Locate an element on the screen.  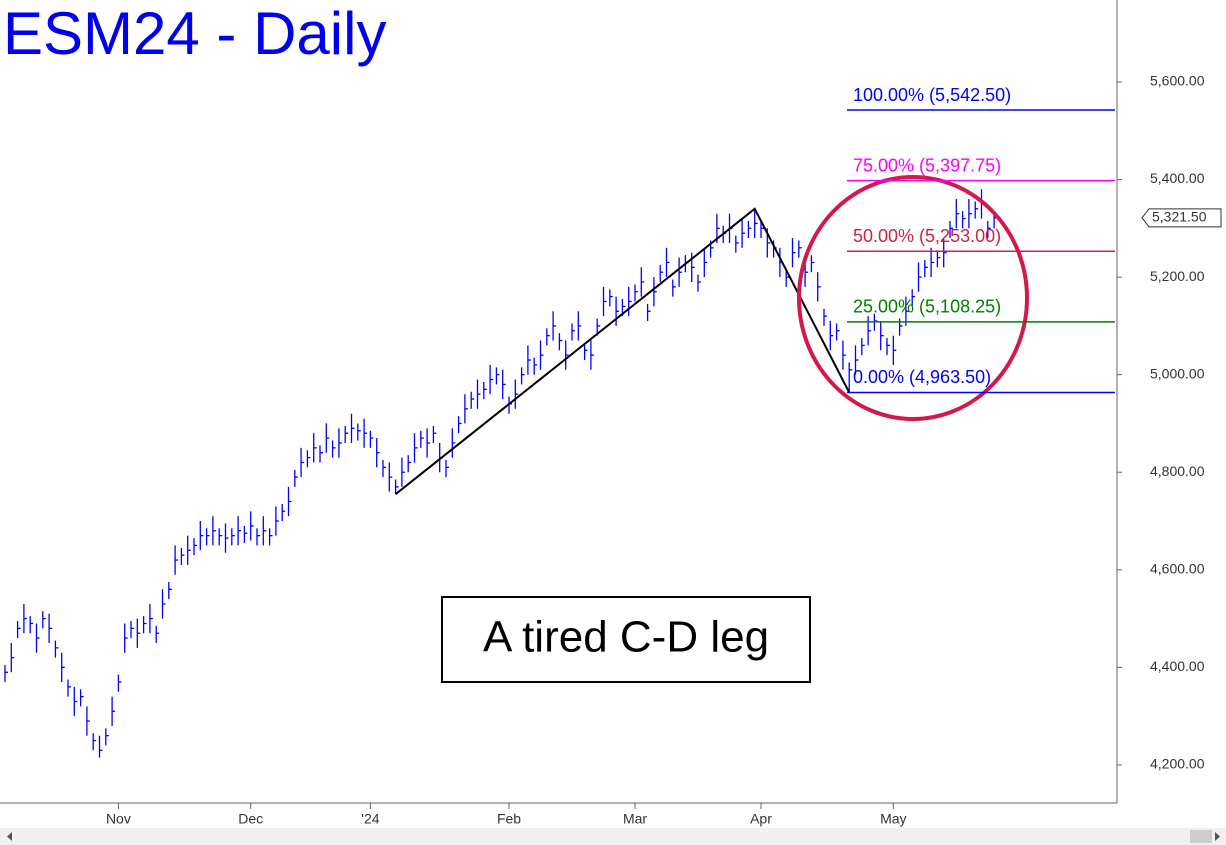
y-tick-label: 5,600.00 is located at coordinates (1177, 81).